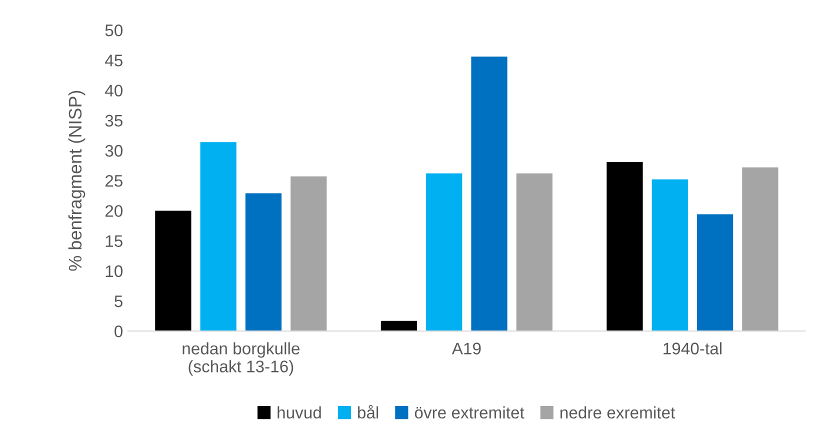 The height and width of the screenshot is (430, 826). I want to click on y-tick-label: 20, so click(114, 211).